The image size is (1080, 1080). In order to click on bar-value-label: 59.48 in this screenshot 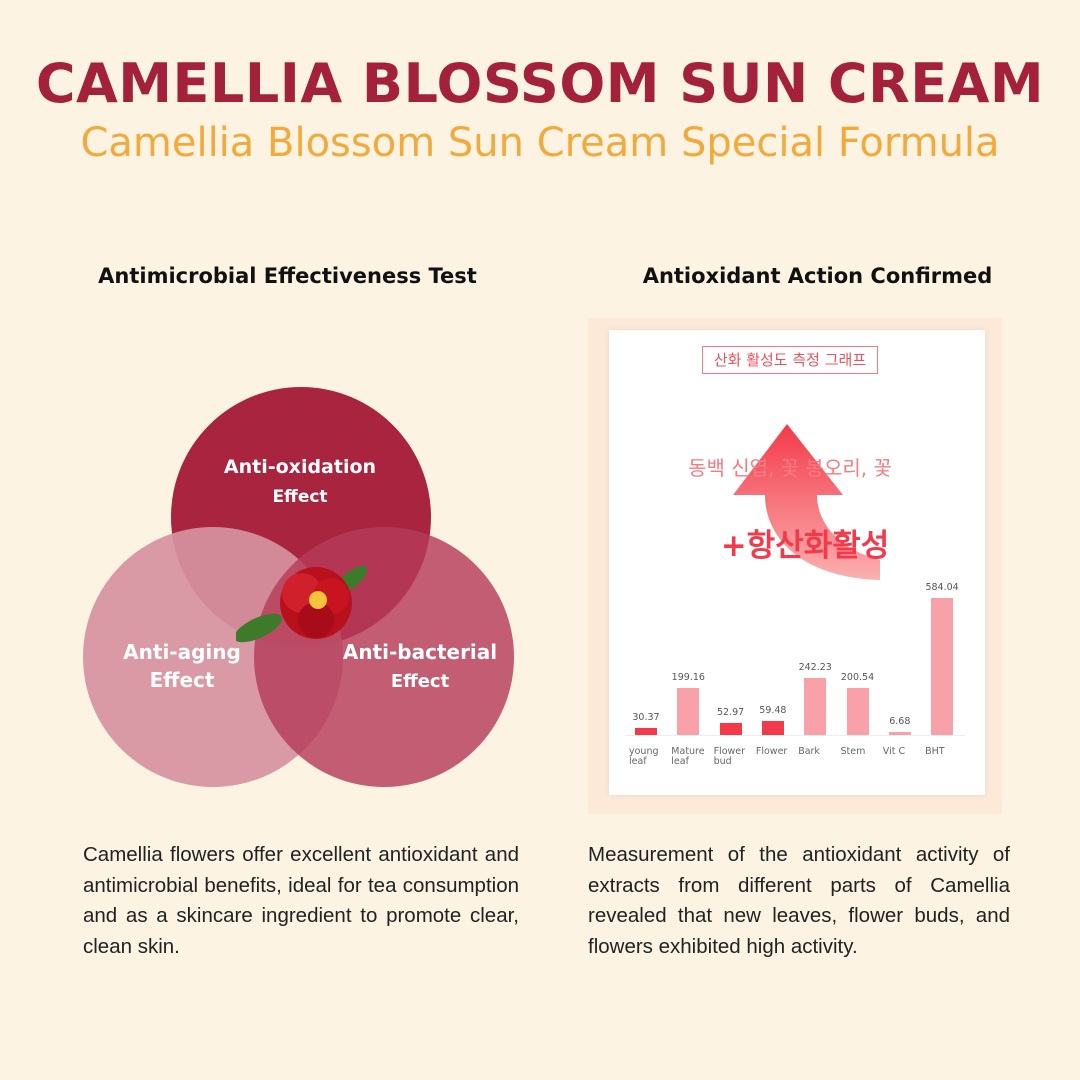, I will do `click(773, 711)`.